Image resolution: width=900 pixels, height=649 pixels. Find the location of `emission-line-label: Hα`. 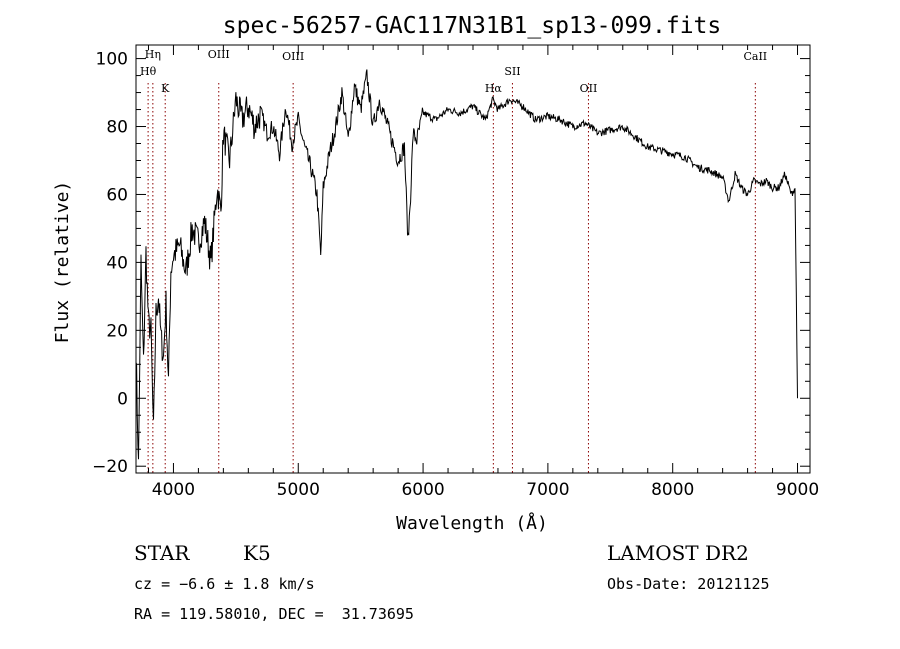

emission-line-label: Hα is located at coordinates (494, 88).